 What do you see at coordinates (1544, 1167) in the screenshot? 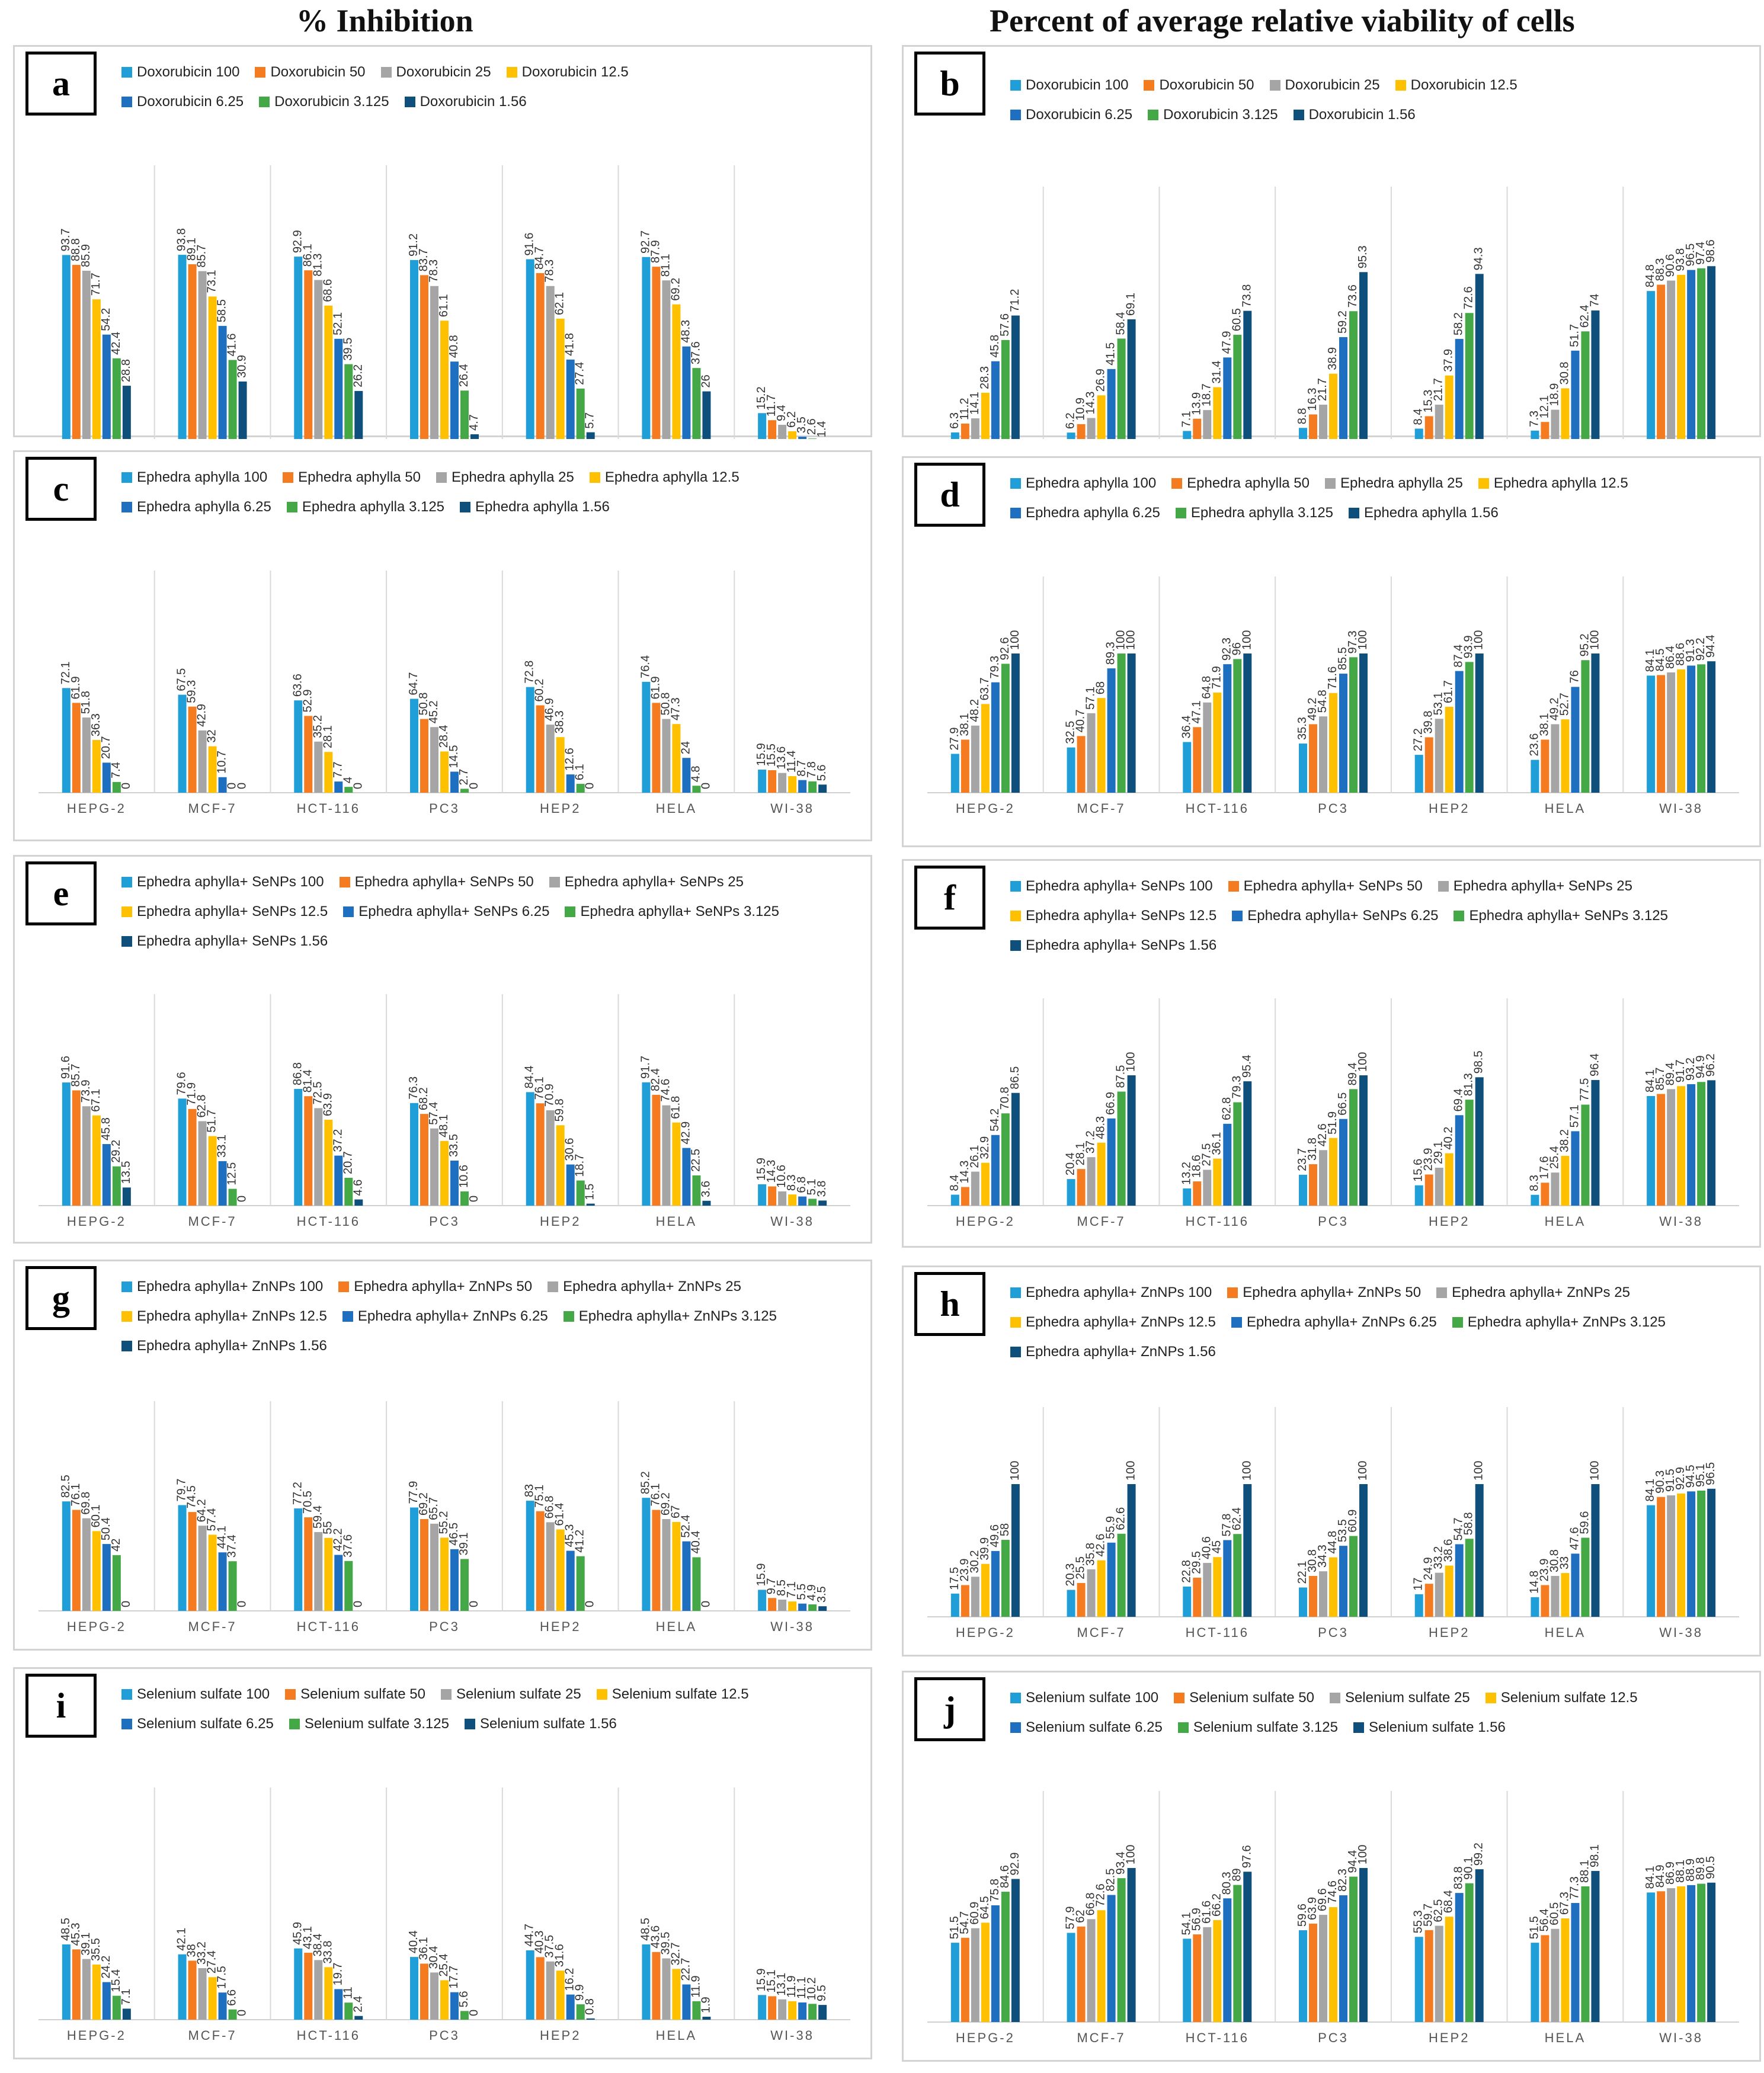
I see `data-label: 17.6` at bounding box center [1544, 1167].